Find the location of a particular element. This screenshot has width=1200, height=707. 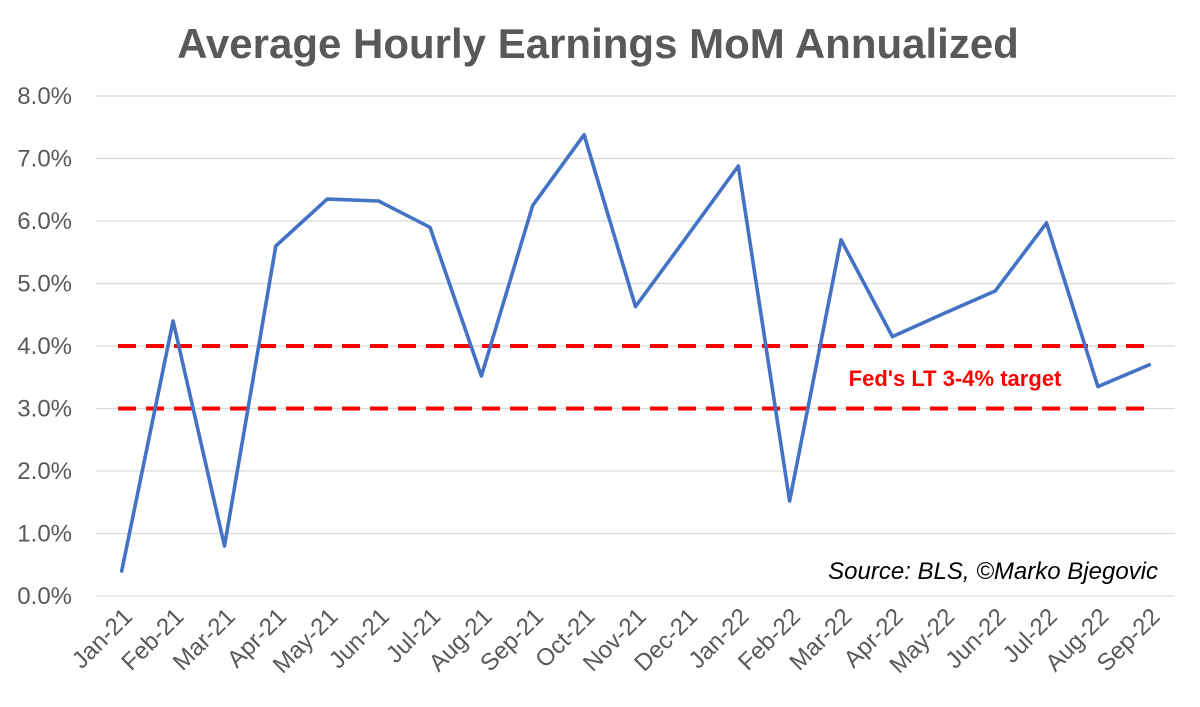

source-label: Source: BLS, ©Marko Bjegovic is located at coordinates (993, 571).